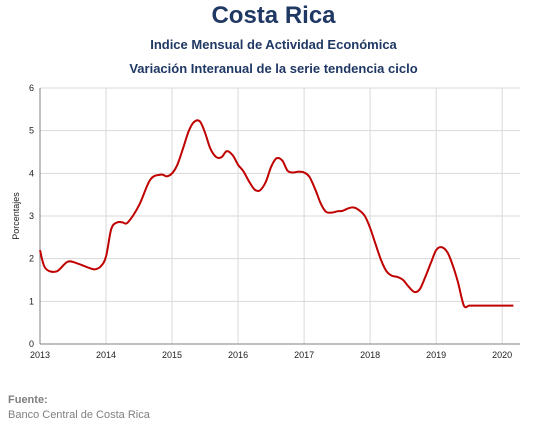 This screenshot has height=424, width=547. I want to click on y-tick-label: 0, so click(31, 344).